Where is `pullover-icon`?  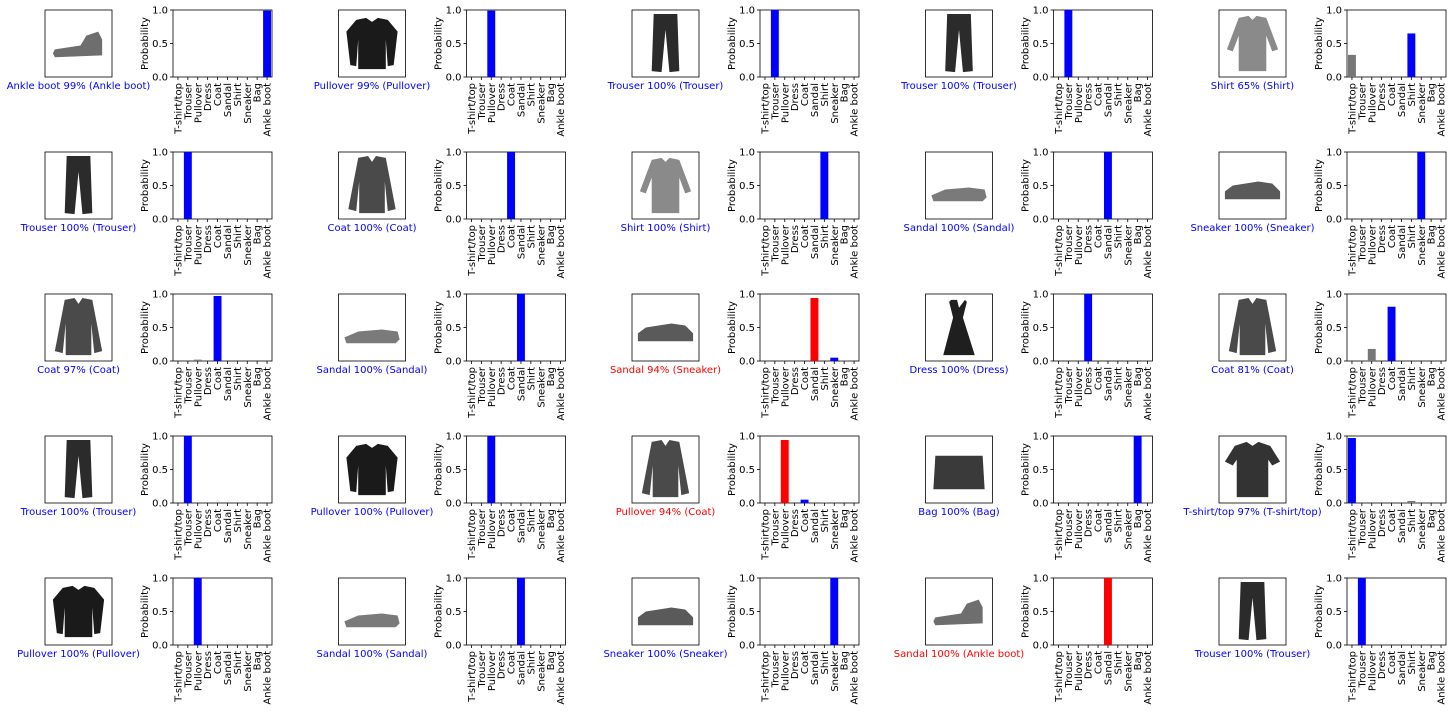
pullover-icon is located at coordinates (78, 611).